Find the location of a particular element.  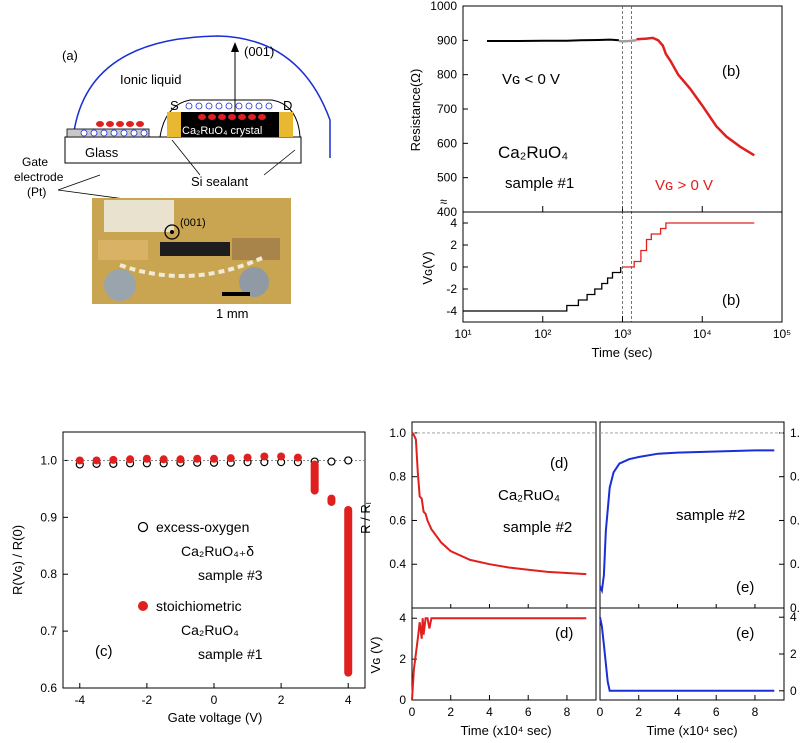

d_top-series is located at coordinates (499, 504).